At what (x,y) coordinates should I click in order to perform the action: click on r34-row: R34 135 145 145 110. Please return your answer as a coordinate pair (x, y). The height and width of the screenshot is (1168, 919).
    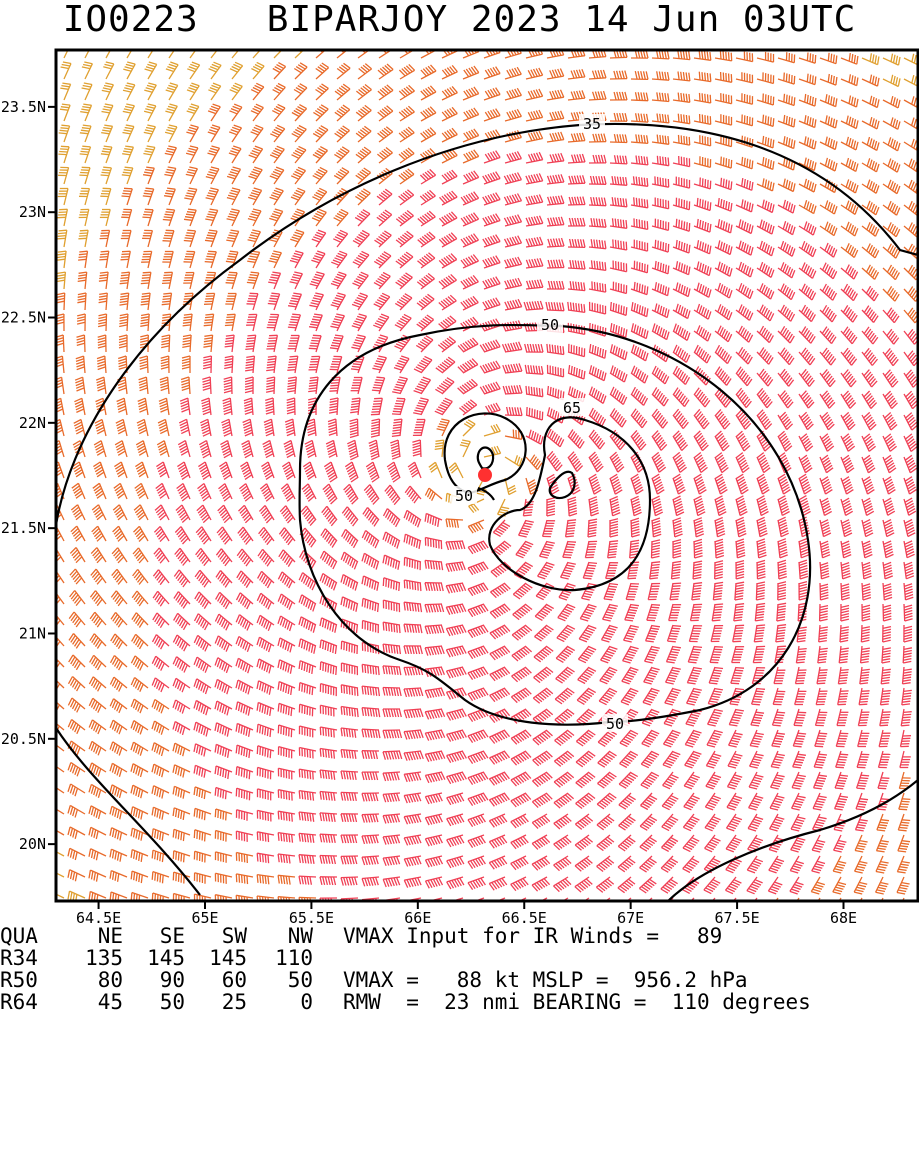
    Looking at the image, I should click on (25, 958).